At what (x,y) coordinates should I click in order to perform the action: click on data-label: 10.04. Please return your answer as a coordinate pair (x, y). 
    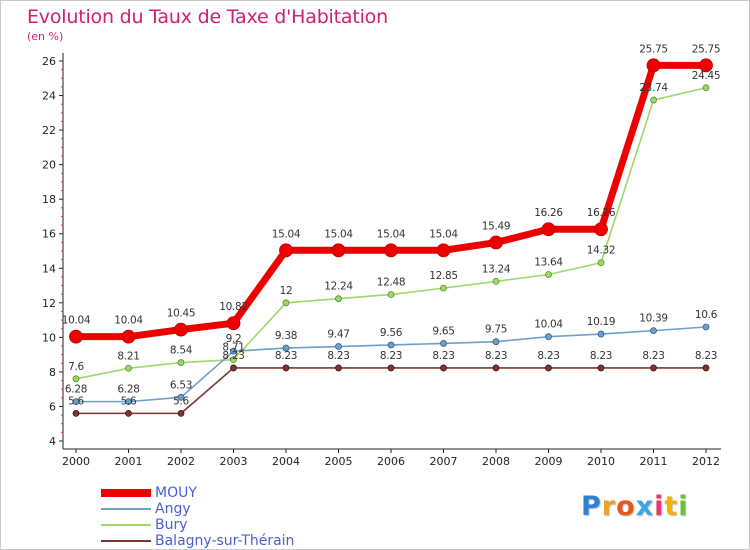
    Looking at the image, I should click on (128, 321).